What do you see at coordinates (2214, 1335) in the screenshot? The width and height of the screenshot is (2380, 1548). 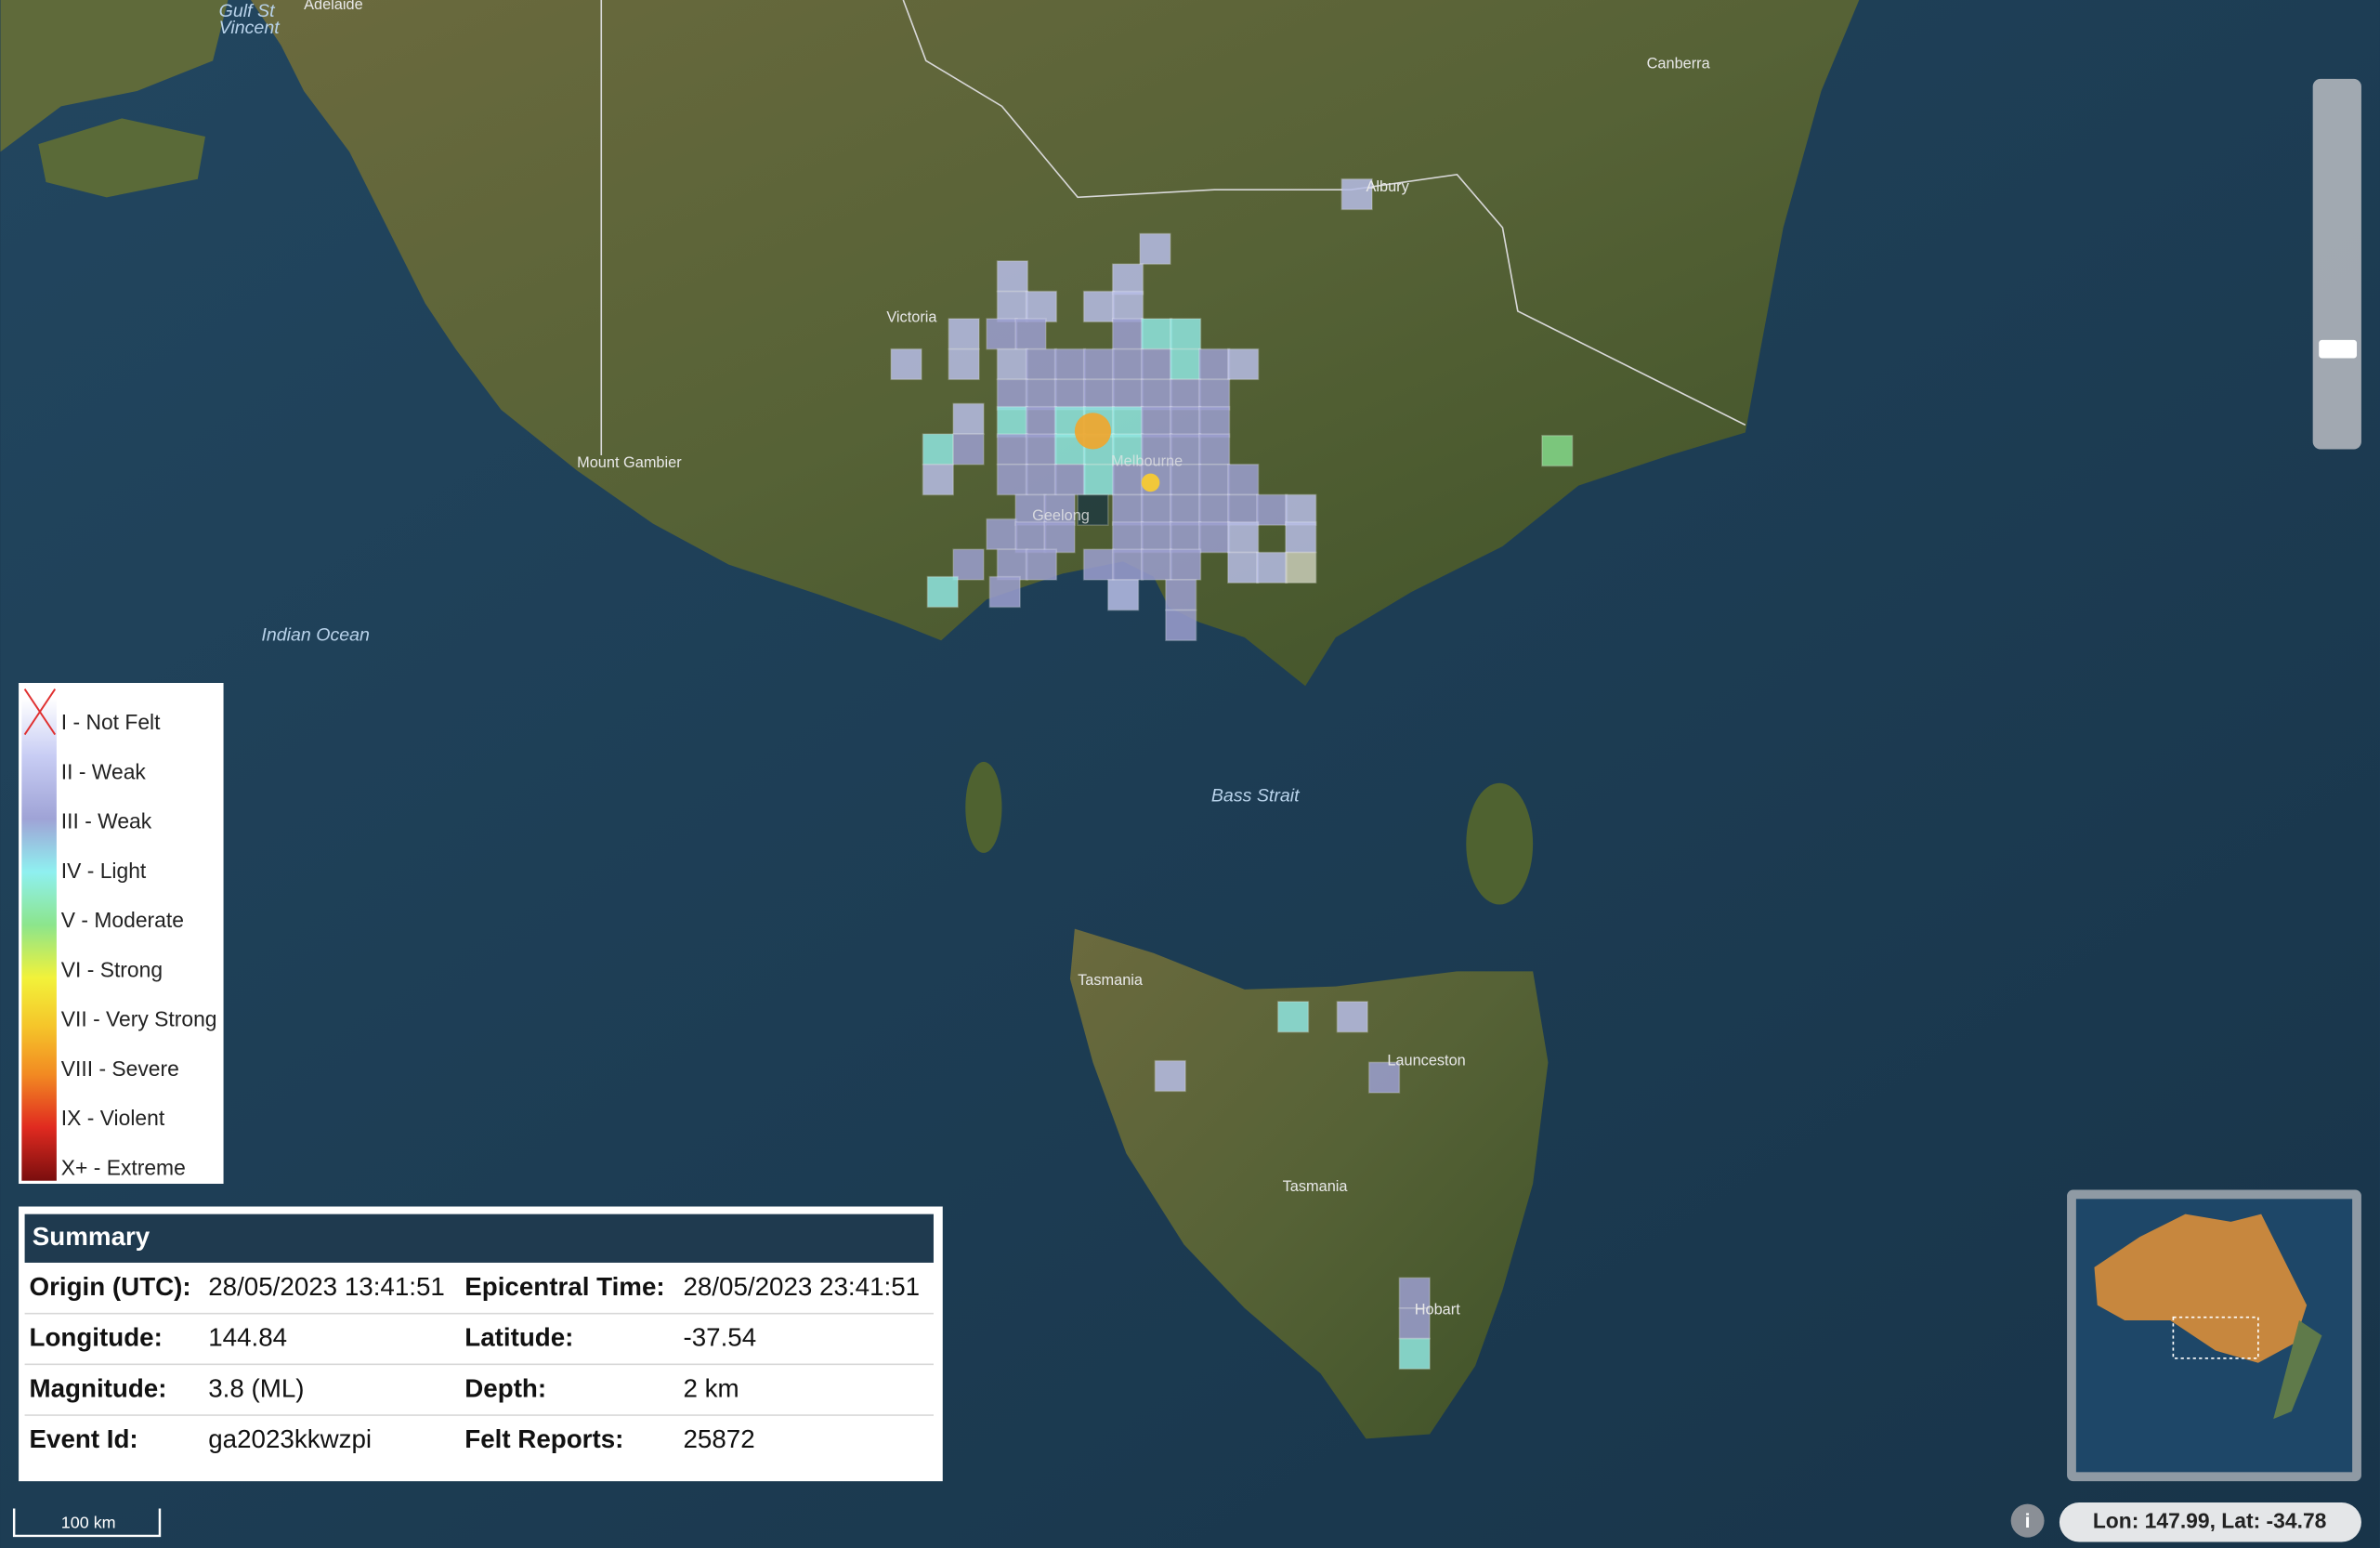 I see `overview-map` at bounding box center [2214, 1335].